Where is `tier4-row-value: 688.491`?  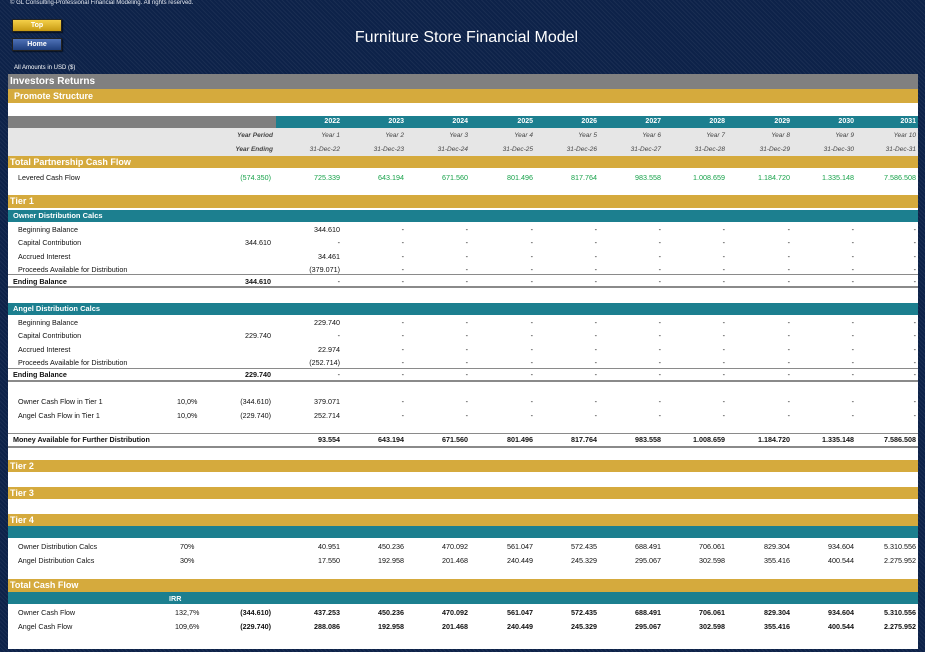 tier4-row-value: 688.491 is located at coordinates (648, 546).